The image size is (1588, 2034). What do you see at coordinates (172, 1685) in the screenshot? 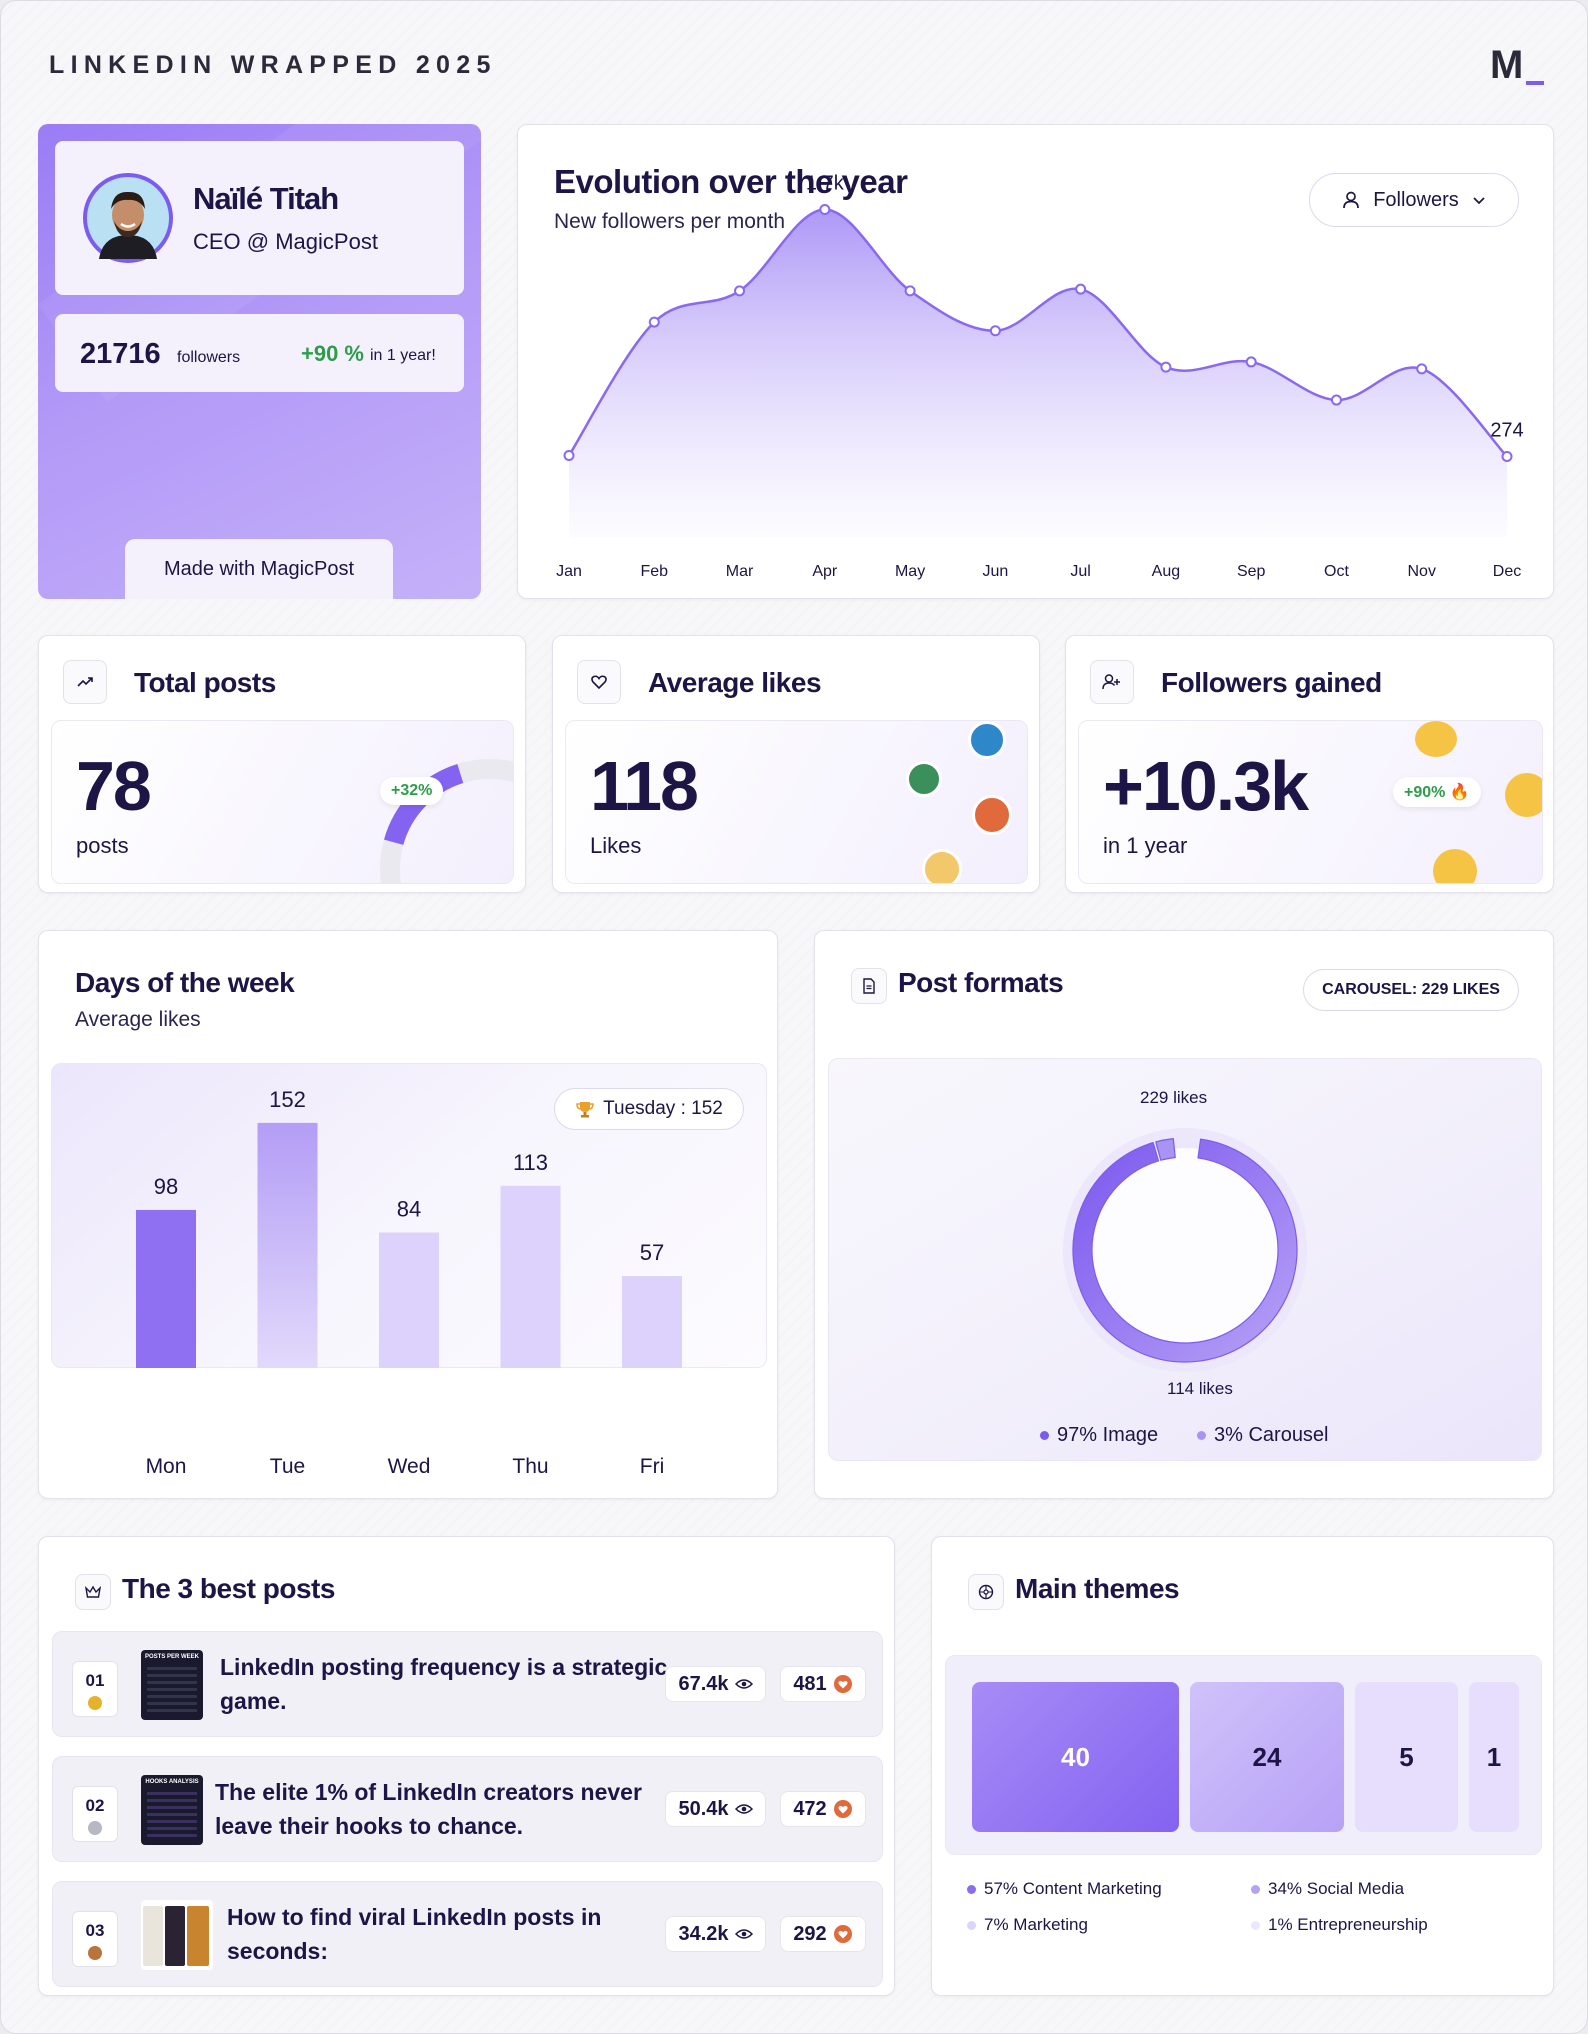
I see `post-thumbnail: POSTS PER WEEK` at bounding box center [172, 1685].